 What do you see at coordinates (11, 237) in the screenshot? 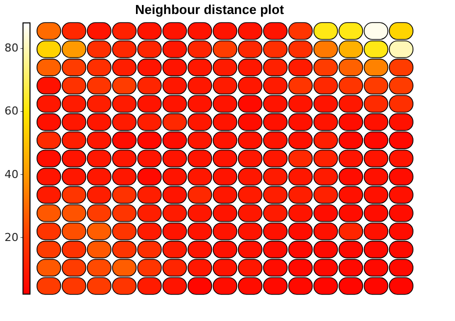
I see `color-bar-label: 20` at bounding box center [11, 237].